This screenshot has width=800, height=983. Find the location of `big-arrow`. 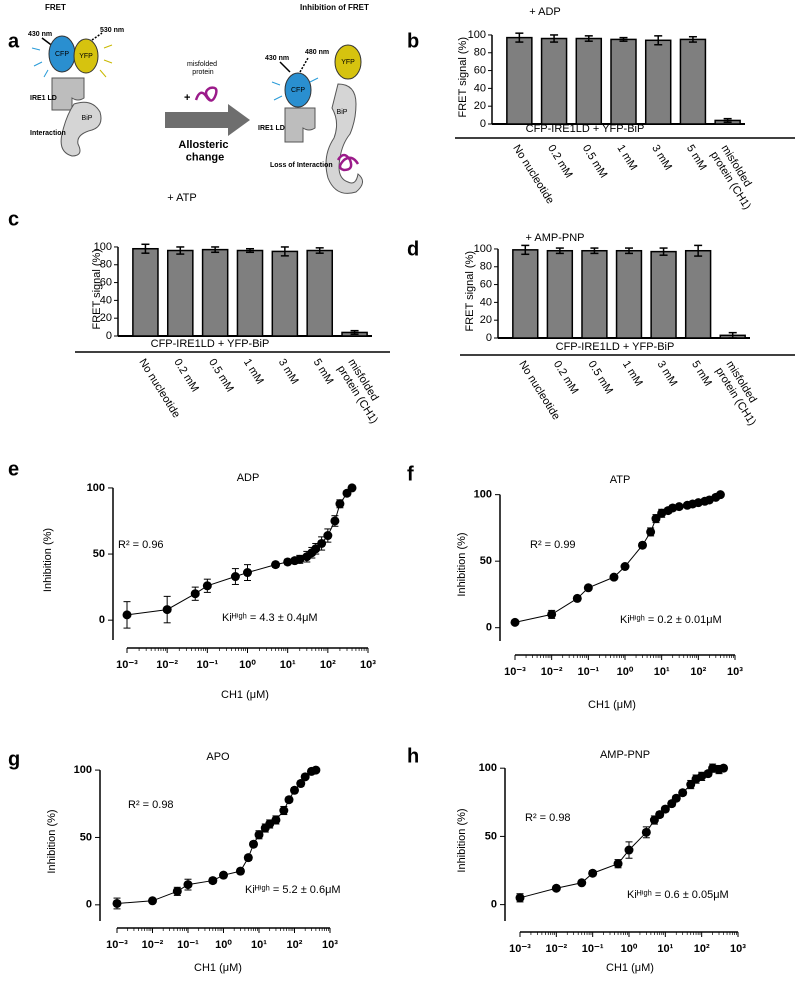

big-arrow is located at coordinates (207, 120).